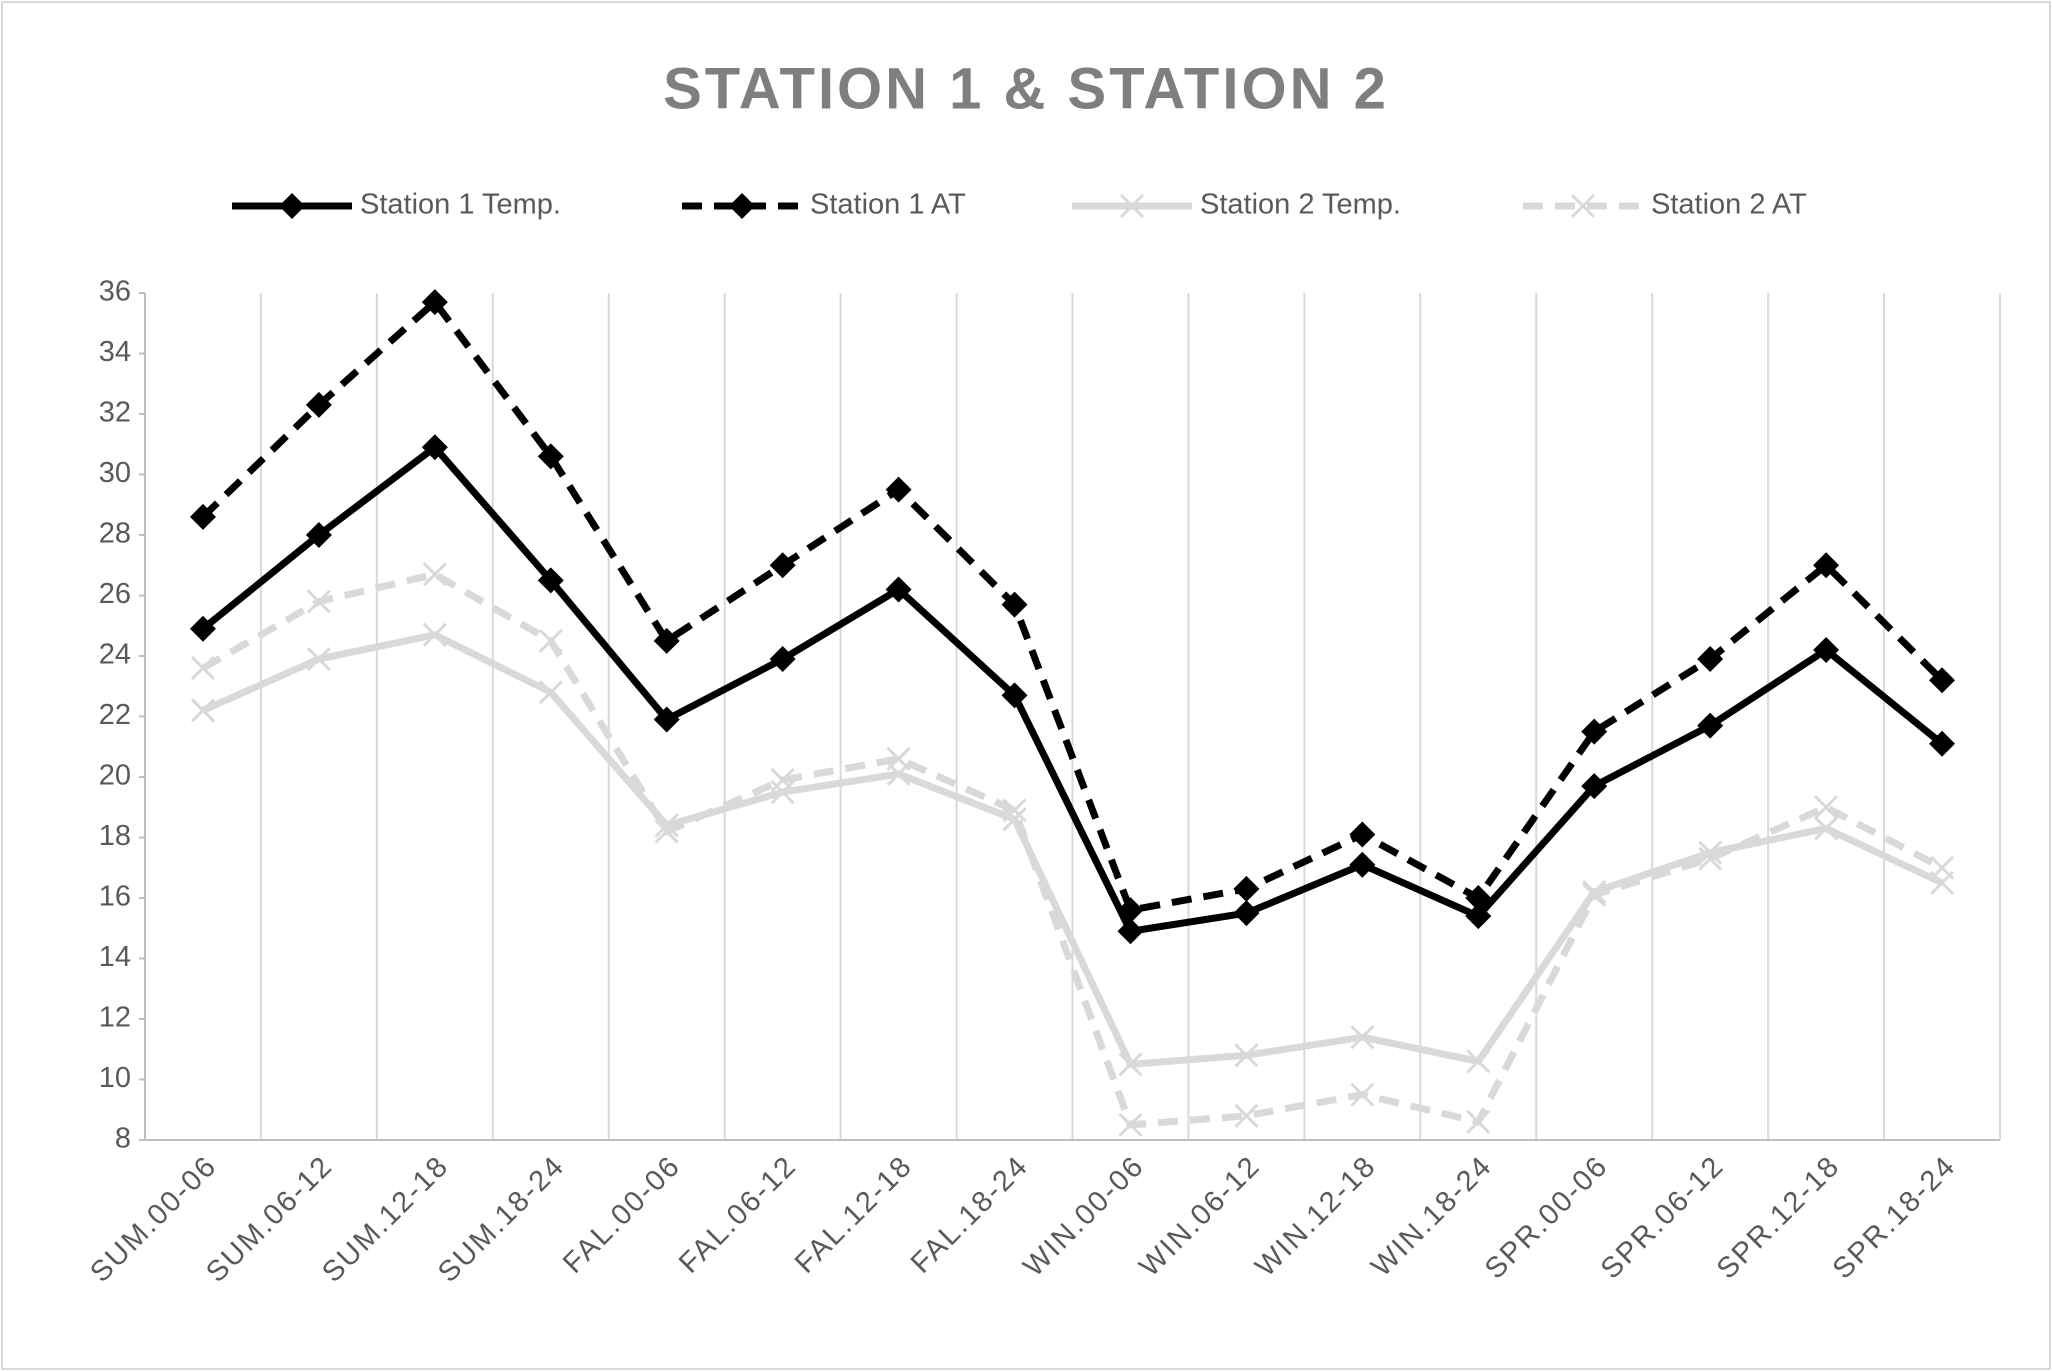  What do you see at coordinates (123, 1139) in the screenshot?
I see `y-tick-label: 8` at bounding box center [123, 1139].